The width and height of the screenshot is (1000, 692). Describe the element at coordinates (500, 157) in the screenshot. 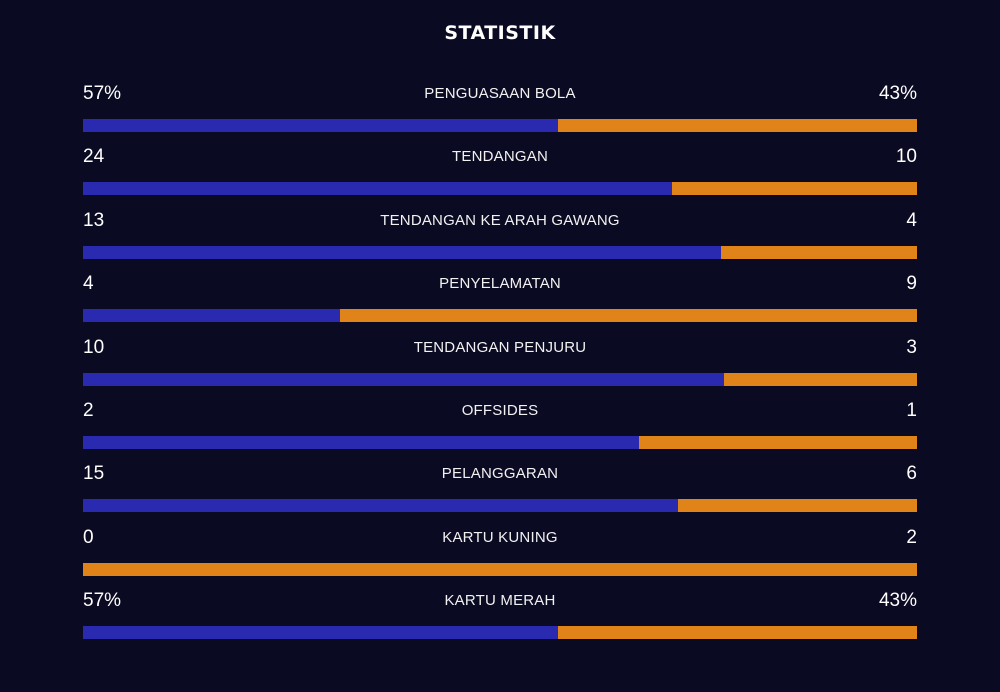

I see `stat-label: TENDANGAN` at that location.